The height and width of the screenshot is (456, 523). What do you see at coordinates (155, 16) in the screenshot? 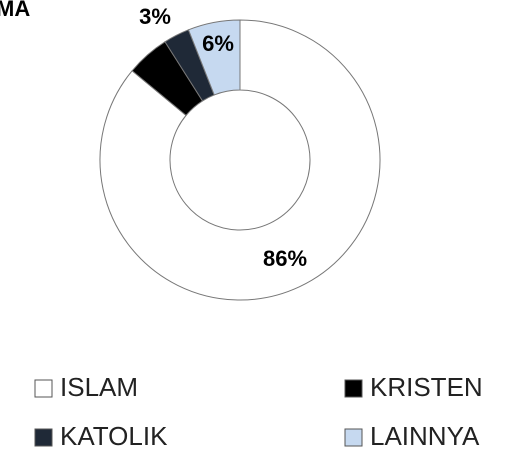
I see `value-label: 3%` at bounding box center [155, 16].